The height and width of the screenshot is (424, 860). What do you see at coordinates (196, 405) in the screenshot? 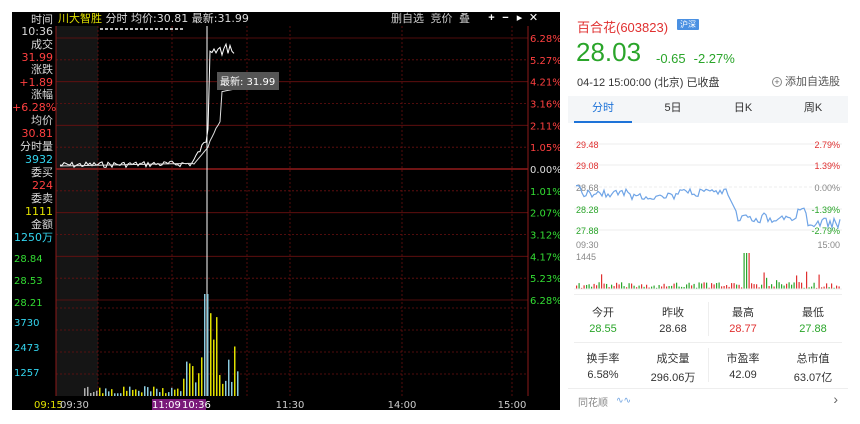
I see `time-tick-label: 10:36` at bounding box center [196, 405].